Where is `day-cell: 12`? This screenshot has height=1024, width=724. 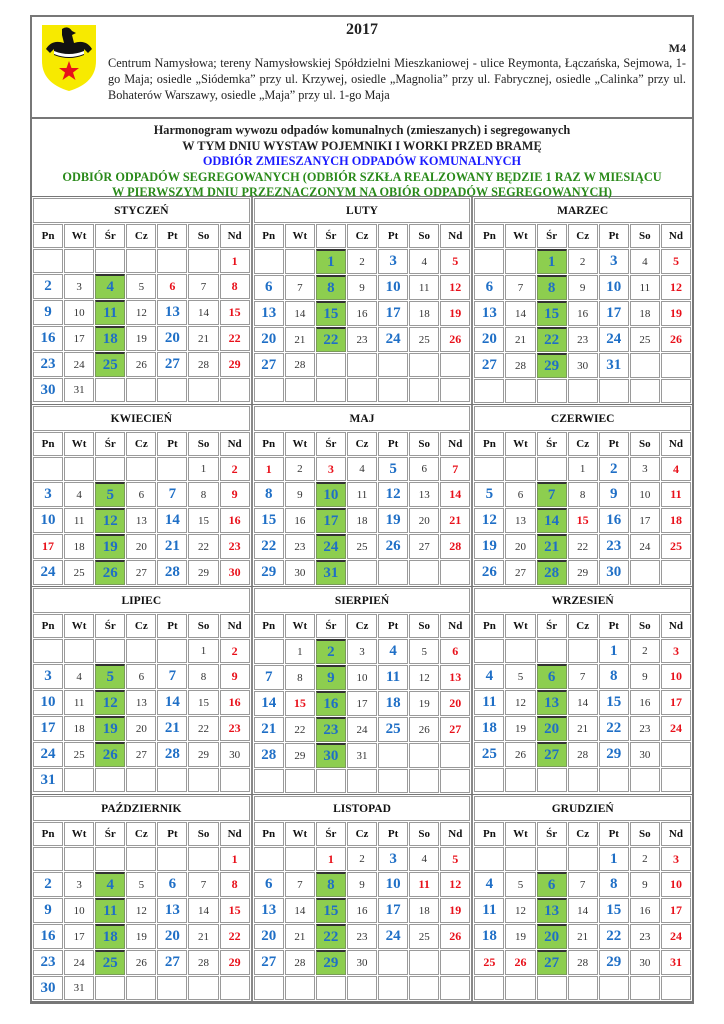 day-cell: 12 is located at coordinates (520, 910).